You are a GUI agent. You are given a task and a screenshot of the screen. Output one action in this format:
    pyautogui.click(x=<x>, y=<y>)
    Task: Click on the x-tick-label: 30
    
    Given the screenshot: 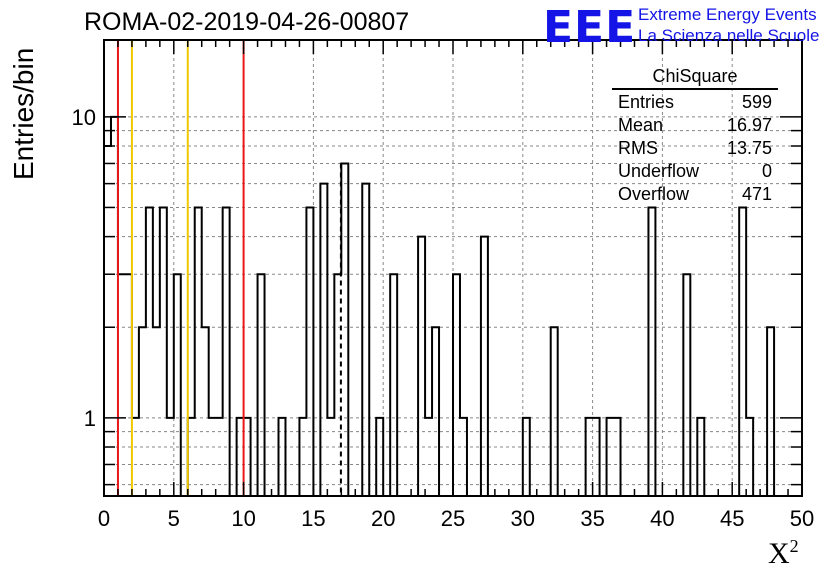 What is the action you would take?
    pyautogui.click(x=523, y=518)
    